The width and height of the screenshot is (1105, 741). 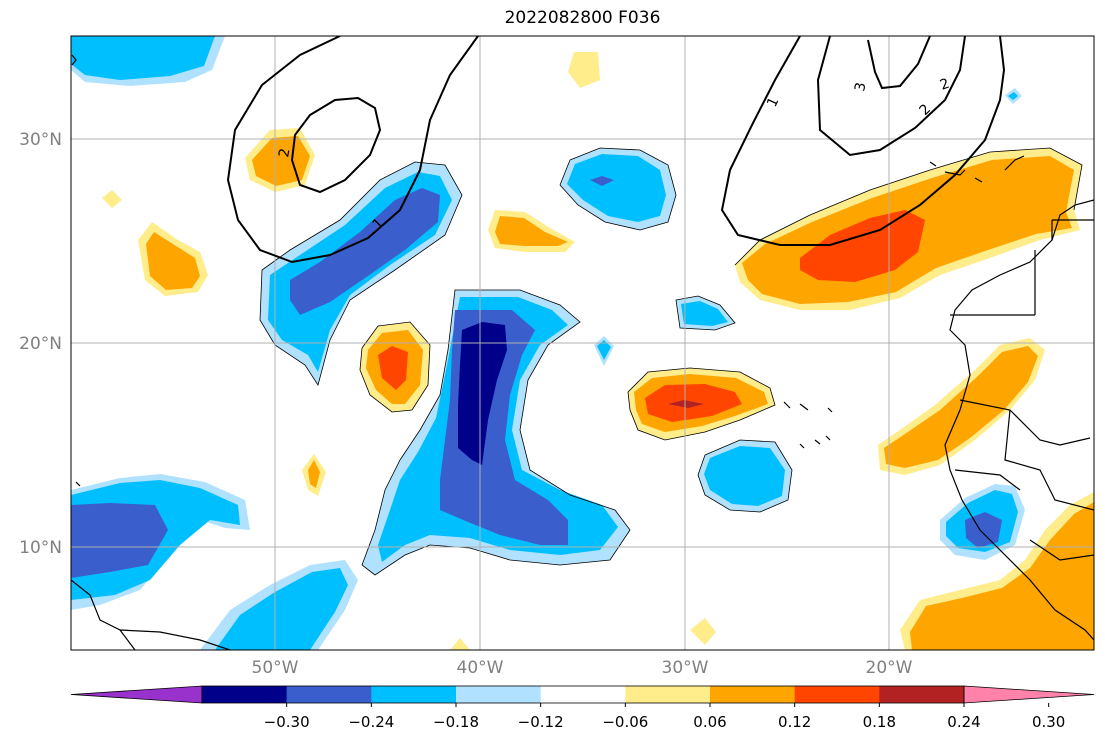 What do you see at coordinates (456, 722) in the screenshot?
I see `colorbar-tick-label: −0.18` at bounding box center [456, 722].